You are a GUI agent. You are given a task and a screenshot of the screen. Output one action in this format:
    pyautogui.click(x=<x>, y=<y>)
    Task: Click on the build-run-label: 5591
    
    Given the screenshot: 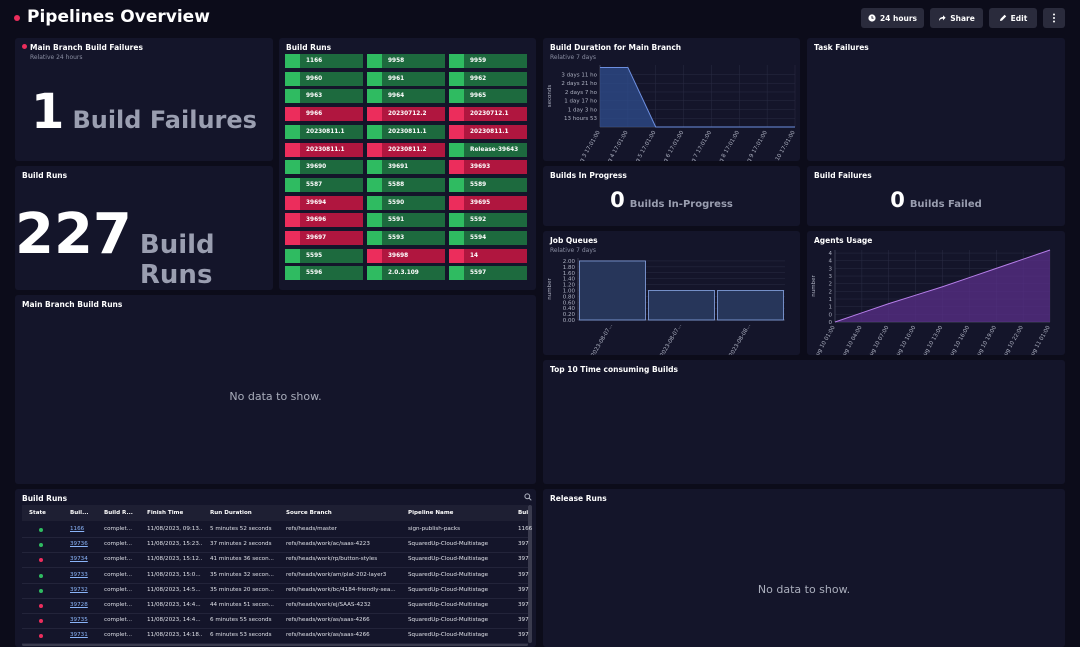 What is the action you would take?
    pyautogui.click(x=396, y=220)
    